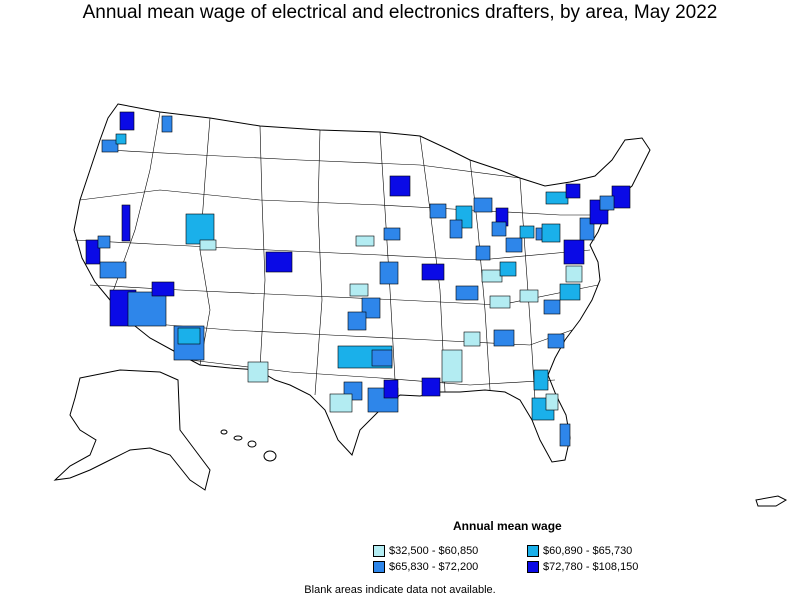  Describe the element at coordinates (541, 380) in the screenshot. I see `area-jax` at that location.